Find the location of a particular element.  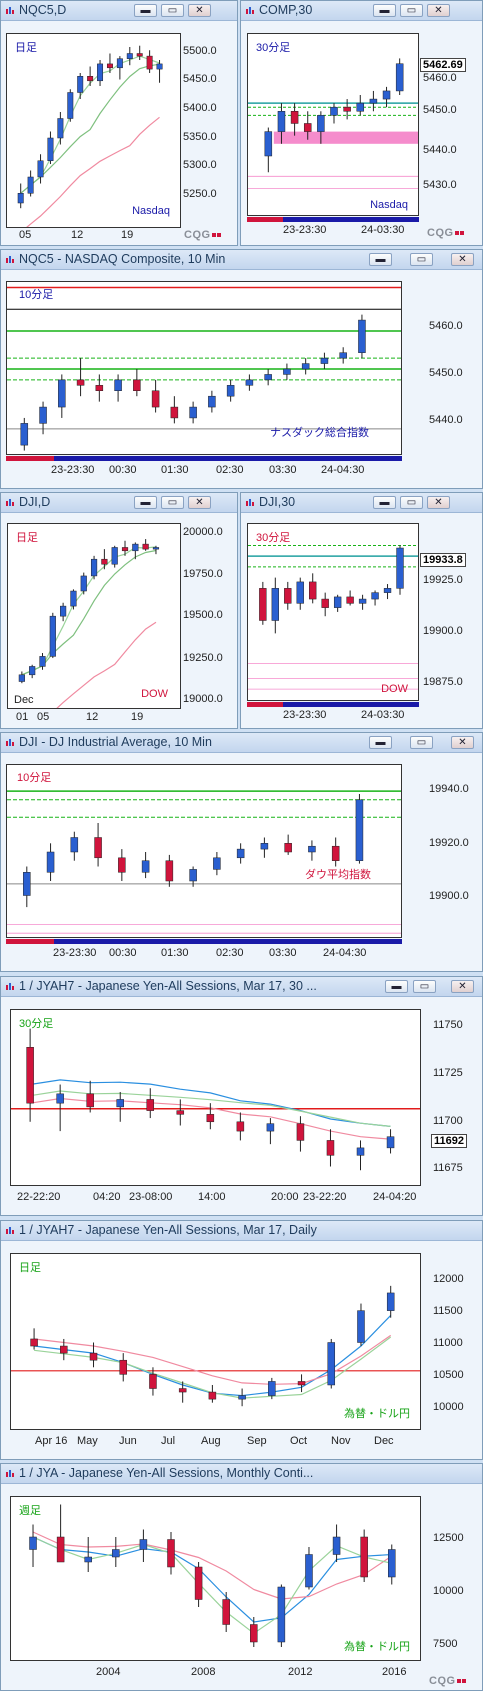

x-tick: 19 is located at coordinates (127, 235).